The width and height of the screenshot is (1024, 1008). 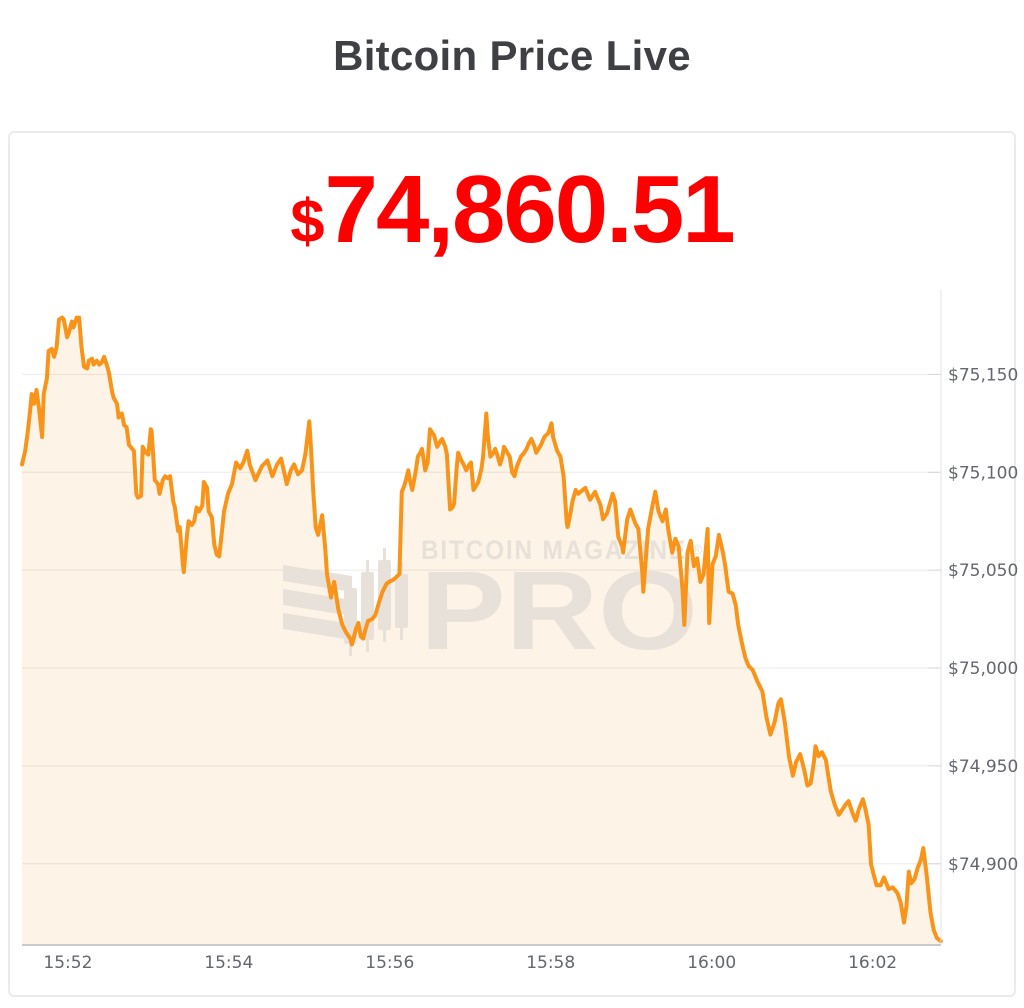 What do you see at coordinates (228, 963) in the screenshot?
I see `x-axis-label: 15:54` at bounding box center [228, 963].